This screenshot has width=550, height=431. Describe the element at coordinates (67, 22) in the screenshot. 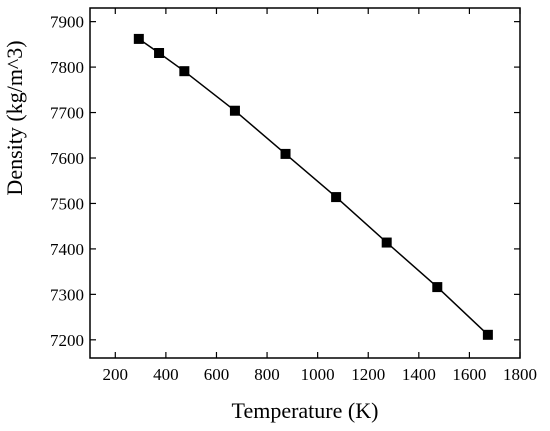

I see `y-tick-label: 7900` at that location.